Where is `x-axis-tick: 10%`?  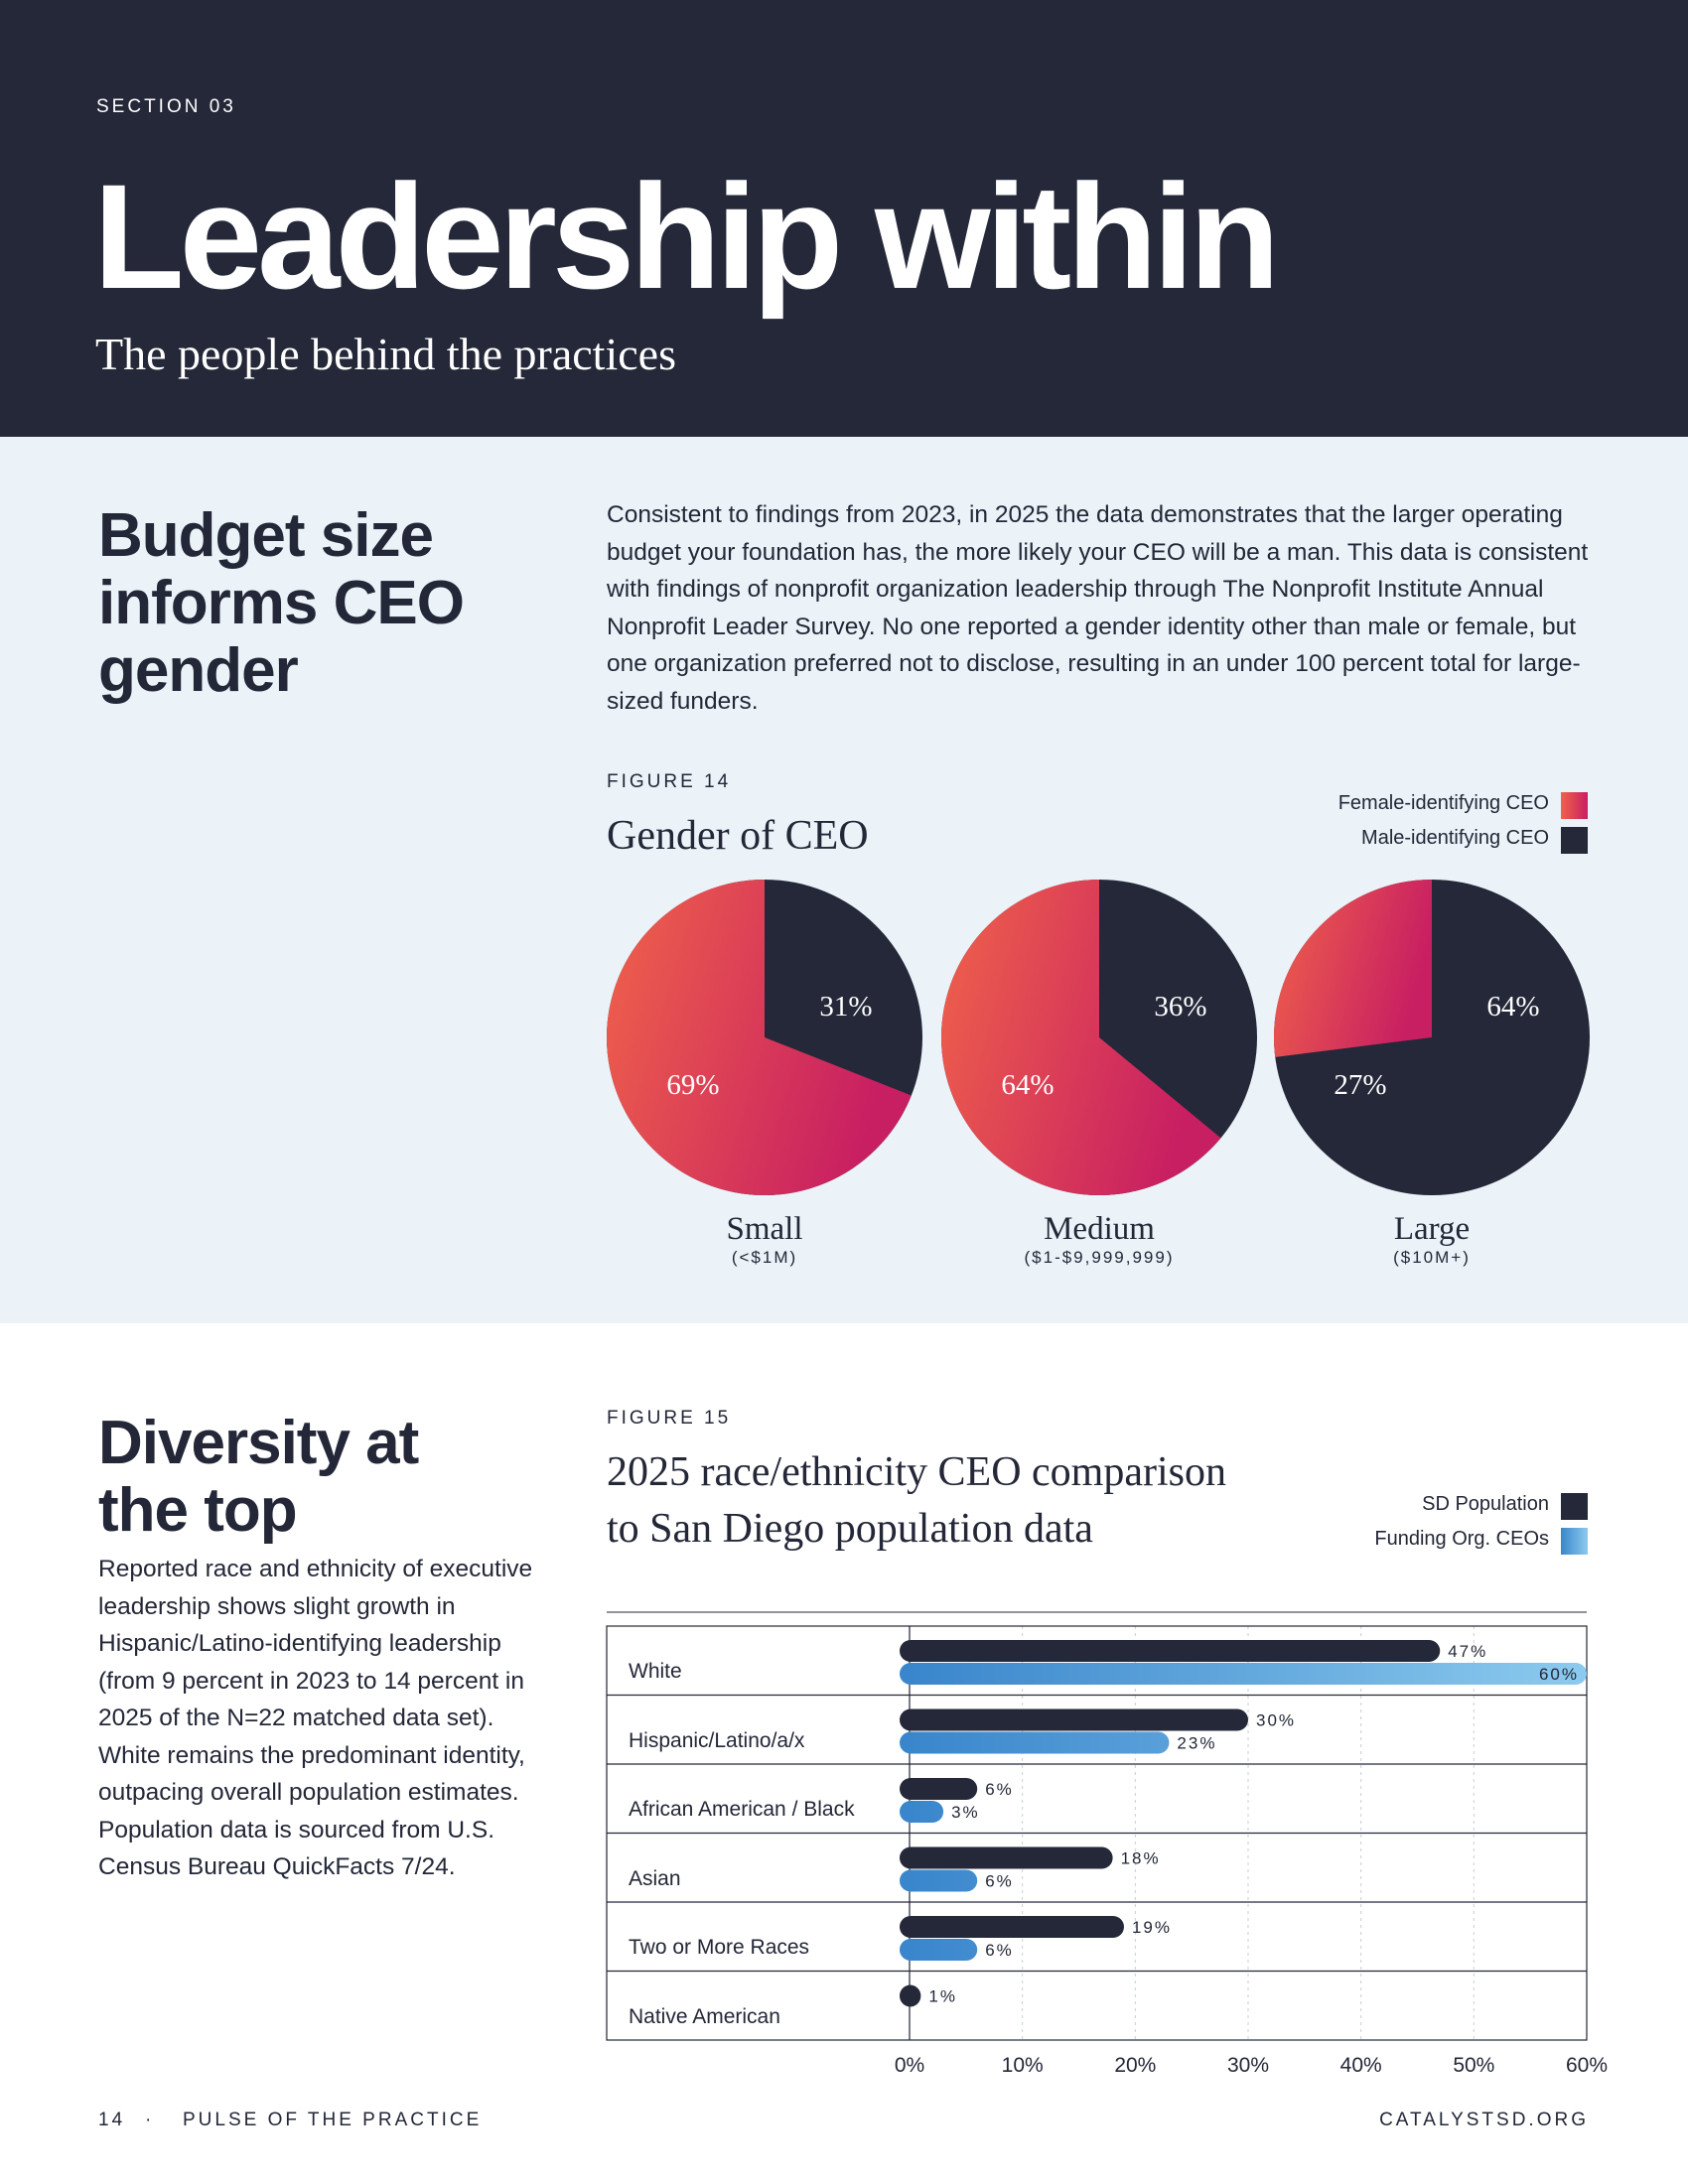 x-axis-tick: 10% is located at coordinates (1022, 2065).